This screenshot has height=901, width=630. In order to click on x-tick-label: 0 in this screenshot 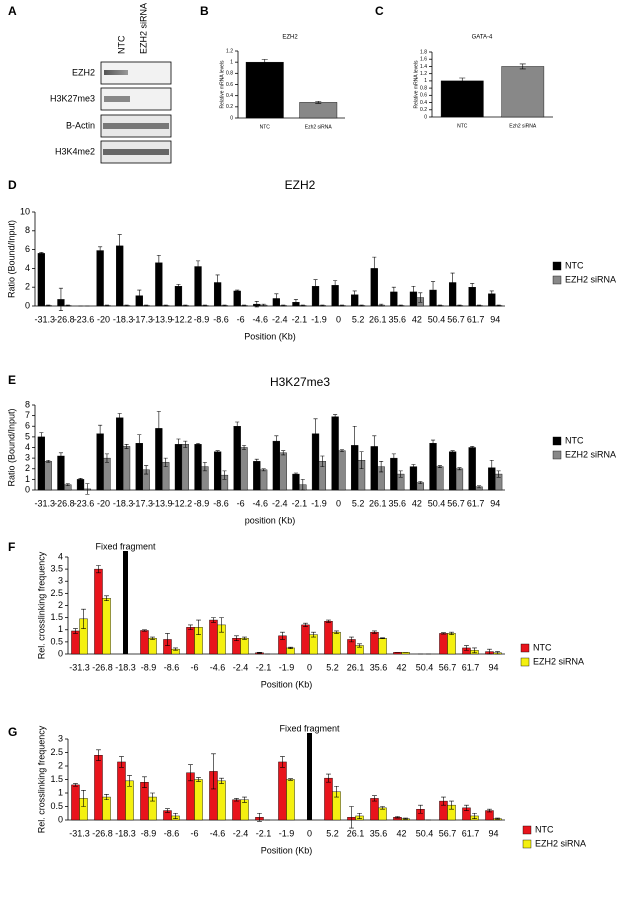, I will do `click(338, 319)`.